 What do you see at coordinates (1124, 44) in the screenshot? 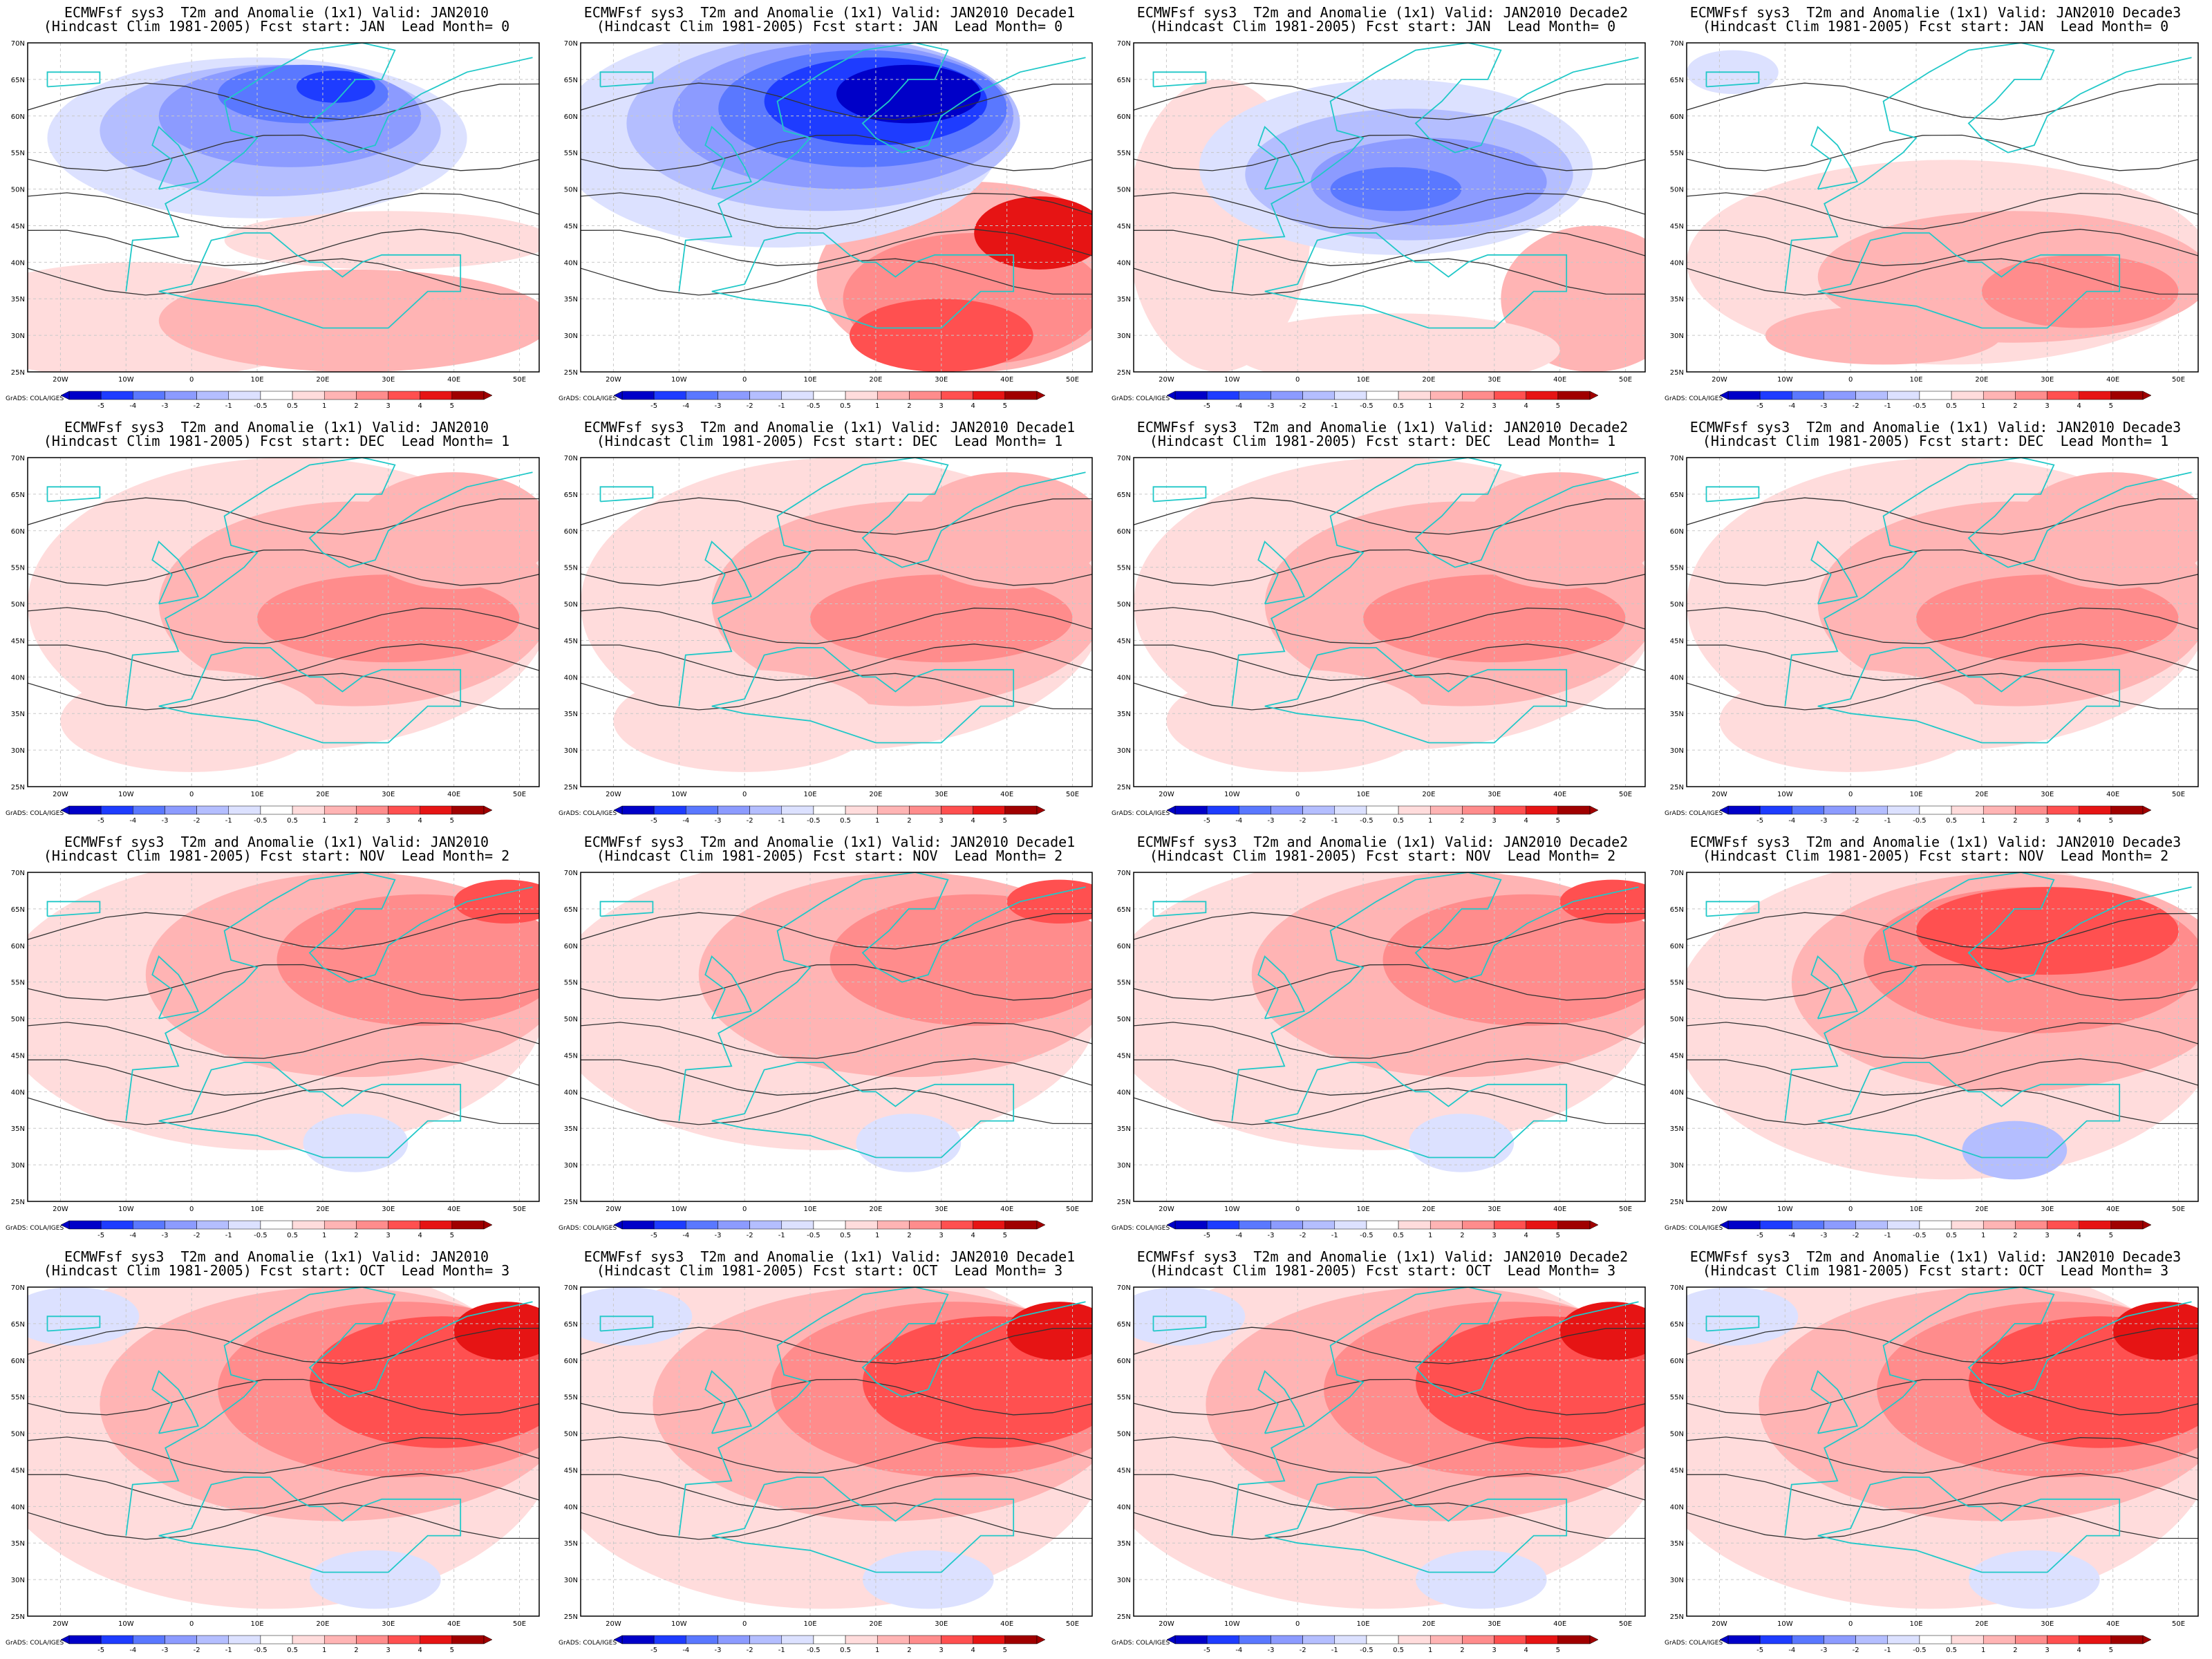
I see `latitude-label: 70N` at bounding box center [1124, 44].